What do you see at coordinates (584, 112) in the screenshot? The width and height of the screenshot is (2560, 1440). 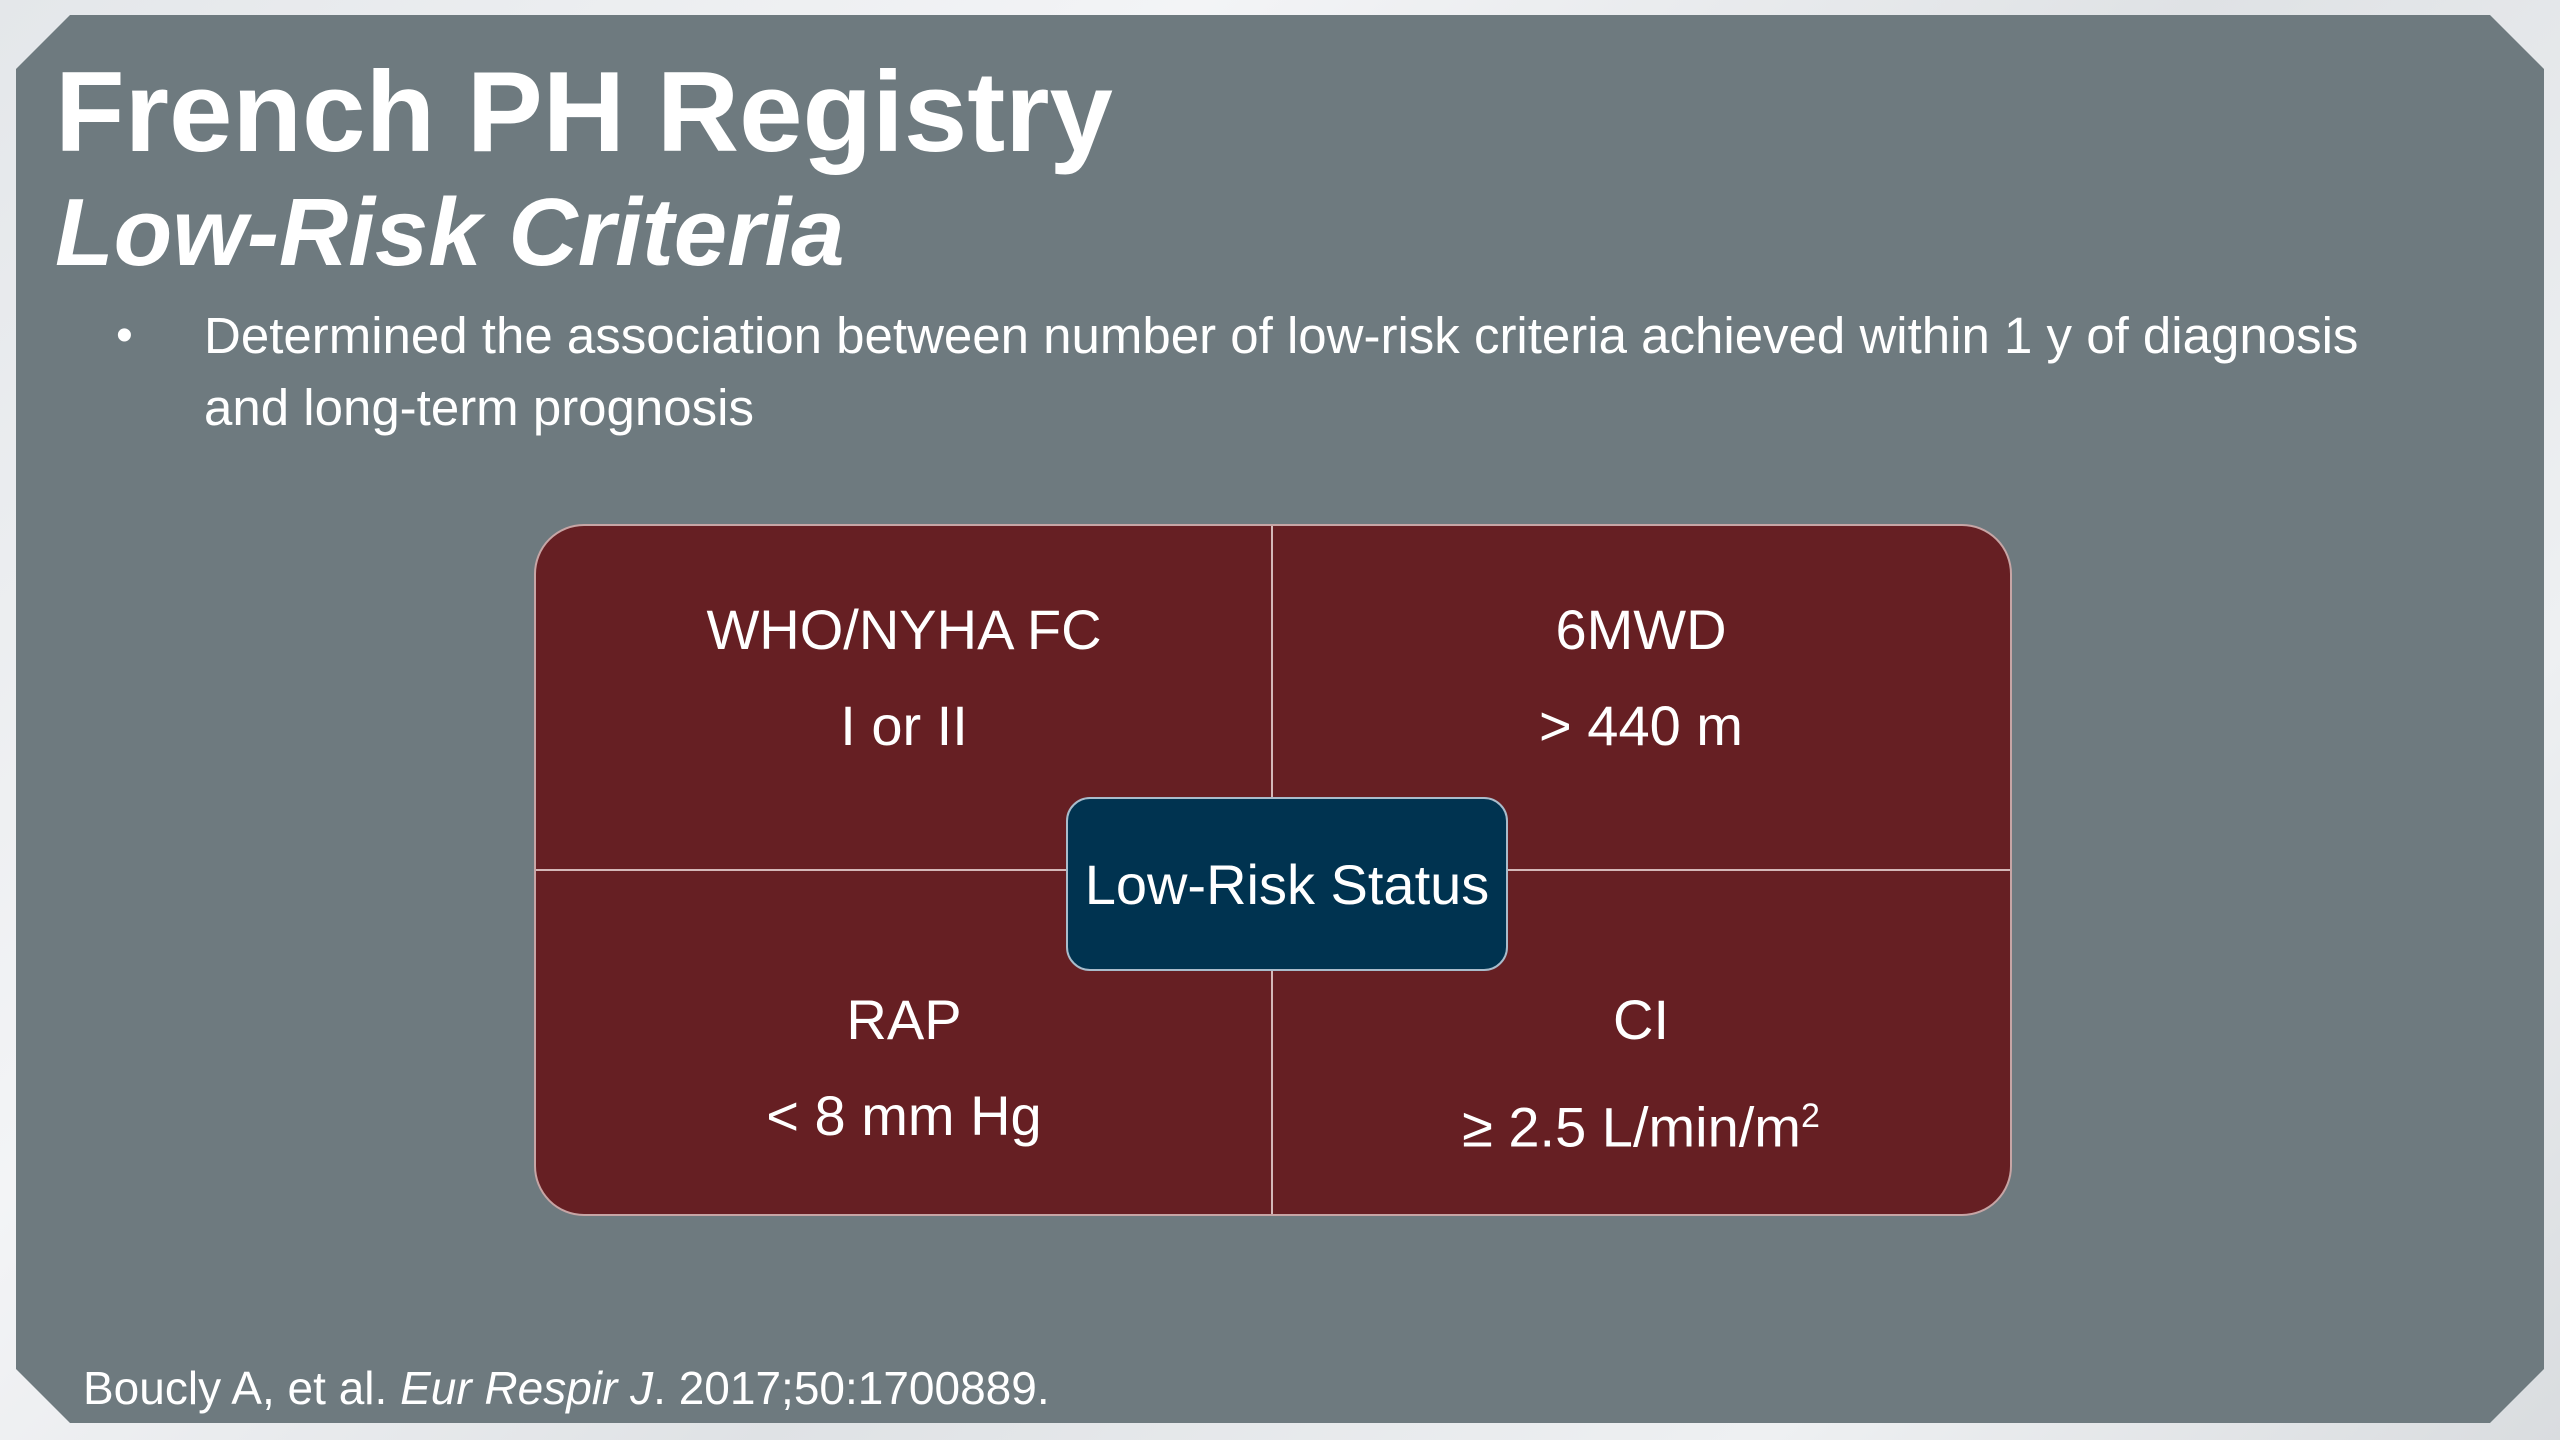 I see `slide-title: French PH Registry` at bounding box center [584, 112].